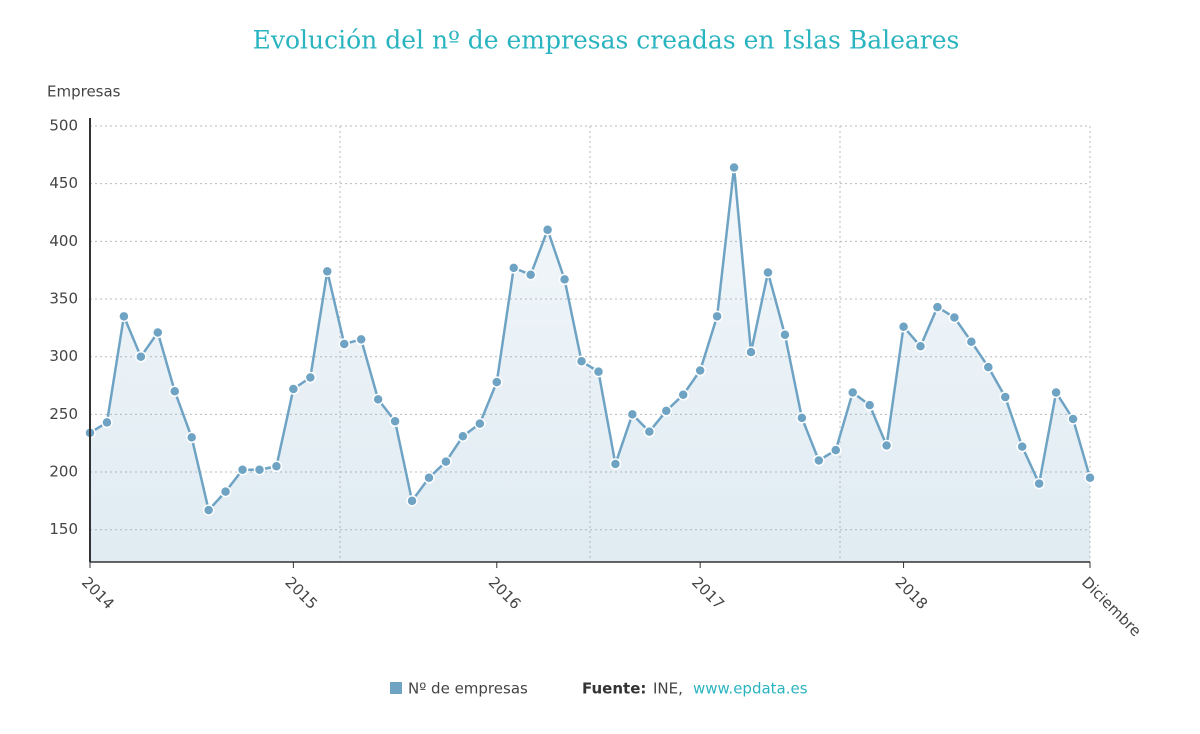  What do you see at coordinates (63, 529) in the screenshot?
I see `y-tick-label: 150` at bounding box center [63, 529].